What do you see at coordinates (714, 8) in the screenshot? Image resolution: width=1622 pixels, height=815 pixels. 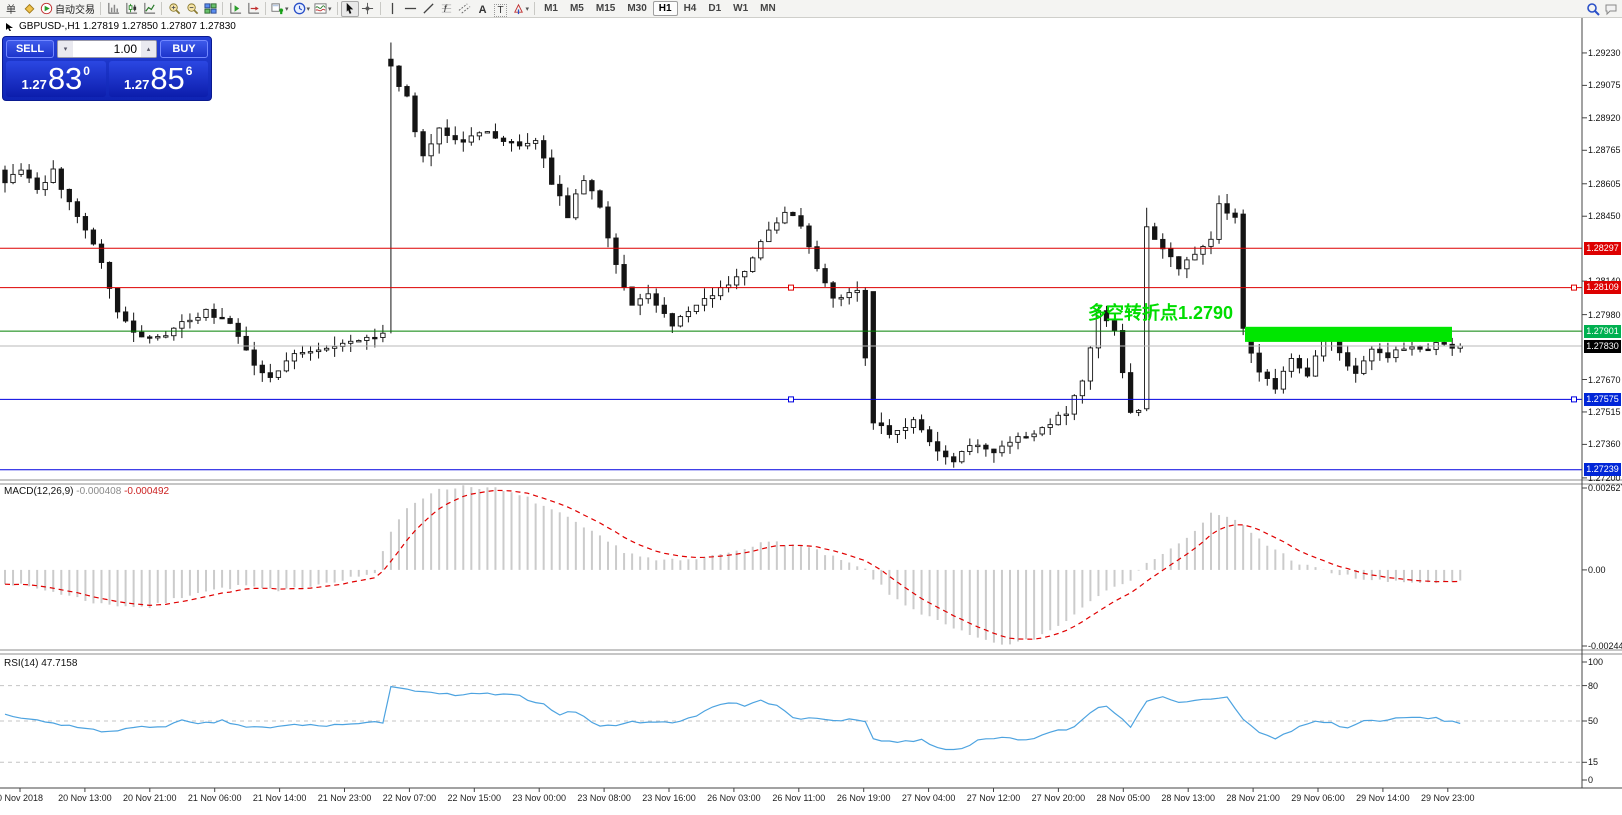 I see `timeframe-d1: D1` at bounding box center [714, 8].